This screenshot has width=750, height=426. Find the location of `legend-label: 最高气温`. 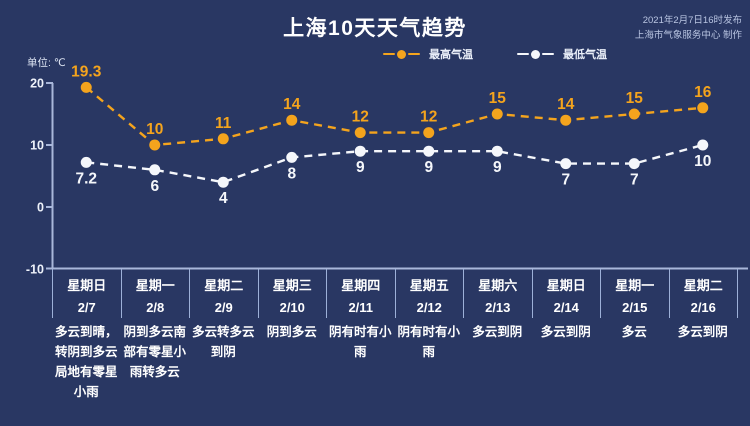

legend-label: 最高气温 is located at coordinates (451, 55).